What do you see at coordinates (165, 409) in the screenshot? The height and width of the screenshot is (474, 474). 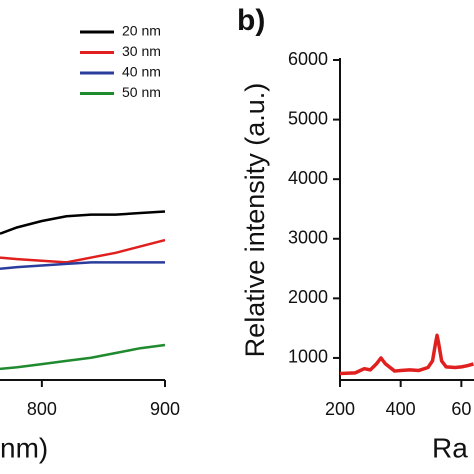 I see `x-tick-label: 900` at bounding box center [165, 409].